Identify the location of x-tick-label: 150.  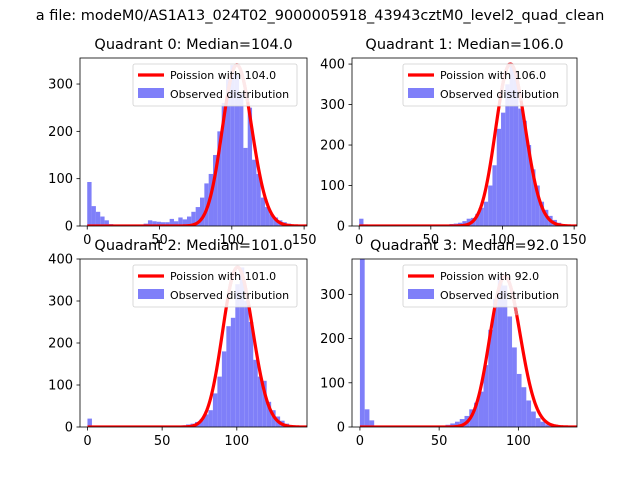
(574, 240).